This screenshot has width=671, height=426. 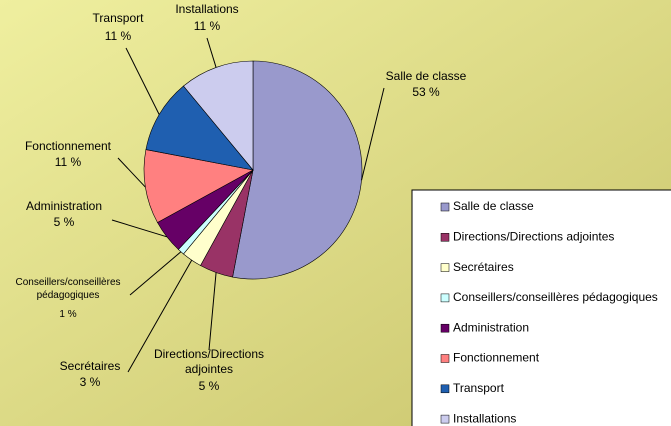 What do you see at coordinates (90, 382) in the screenshot?
I see `slice-value-label: 3 %` at bounding box center [90, 382].